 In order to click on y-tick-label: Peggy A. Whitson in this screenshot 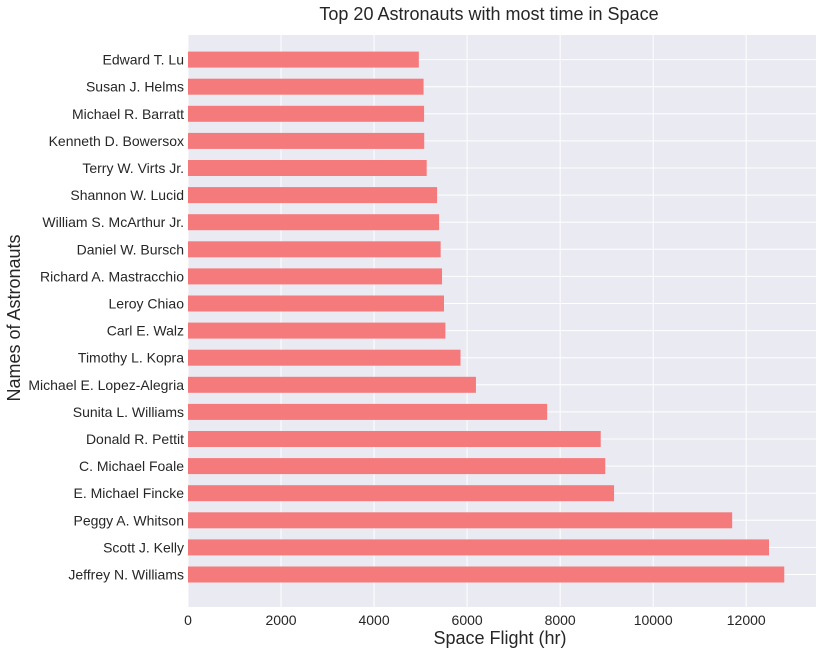, I will do `click(128, 520)`.